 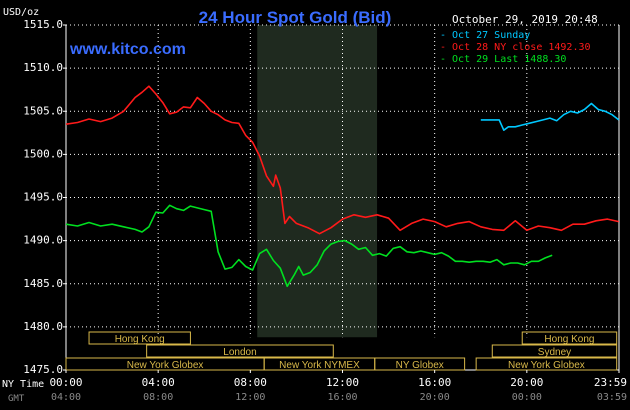 I want to click on x-tick-label-ny: 23:59, so click(x=610, y=382).